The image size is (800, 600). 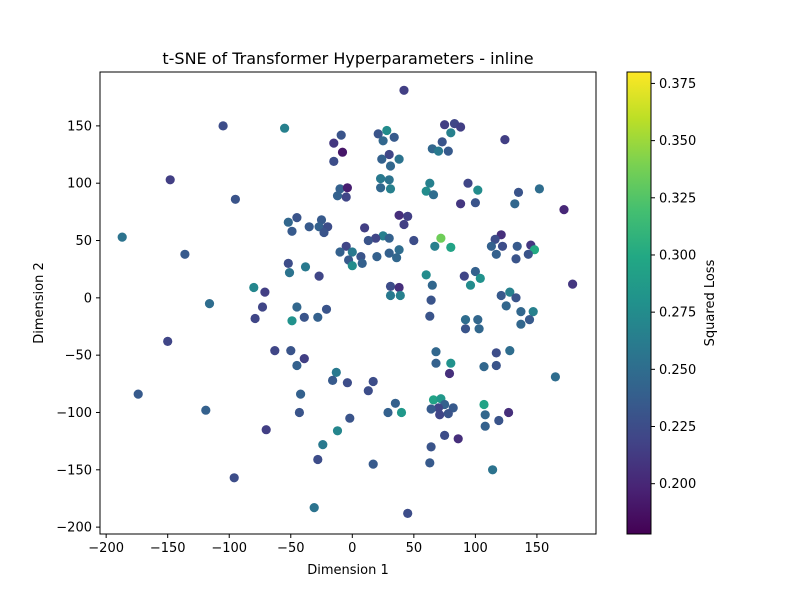 I want to click on x-tick-label: 50, so click(x=414, y=548).